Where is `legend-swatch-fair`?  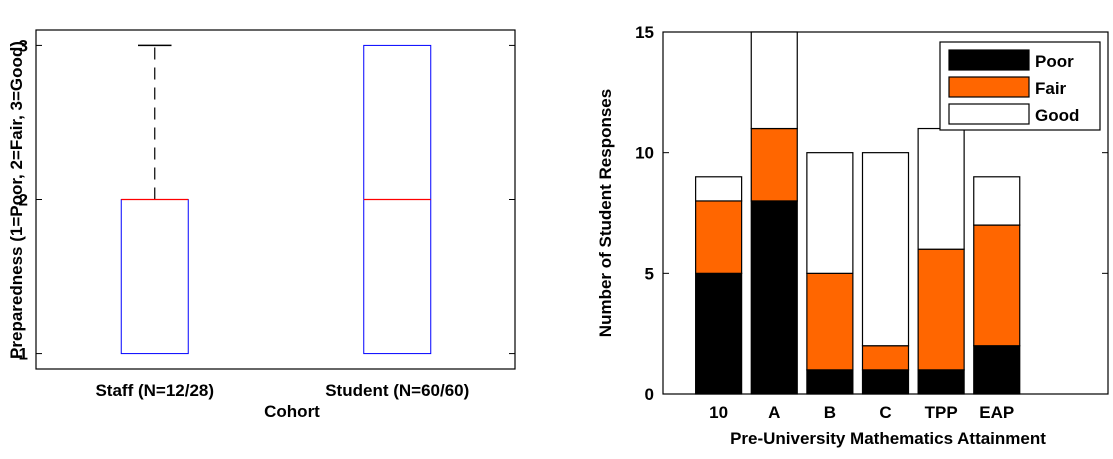
legend-swatch-fair is located at coordinates (989, 87).